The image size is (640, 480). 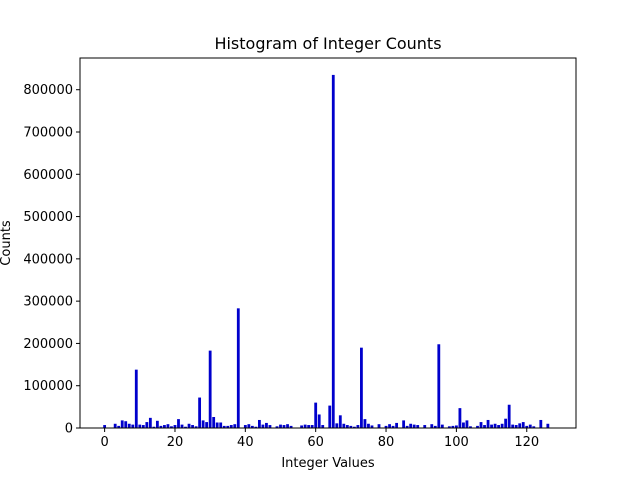 I want to click on x-axis-ticks: 0 20 40 60 80 100 120, so click(x=319, y=439).